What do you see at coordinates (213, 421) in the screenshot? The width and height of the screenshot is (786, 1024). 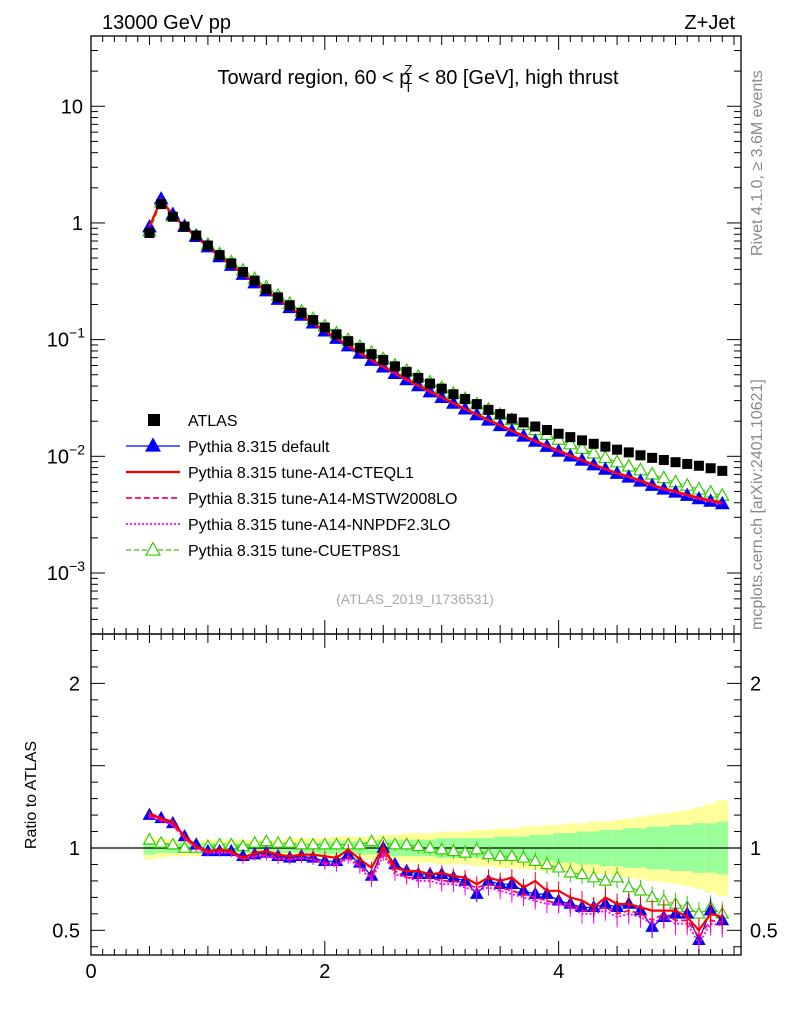 I see `legend-label-ATLAS: ATLAS` at bounding box center [213, 421].